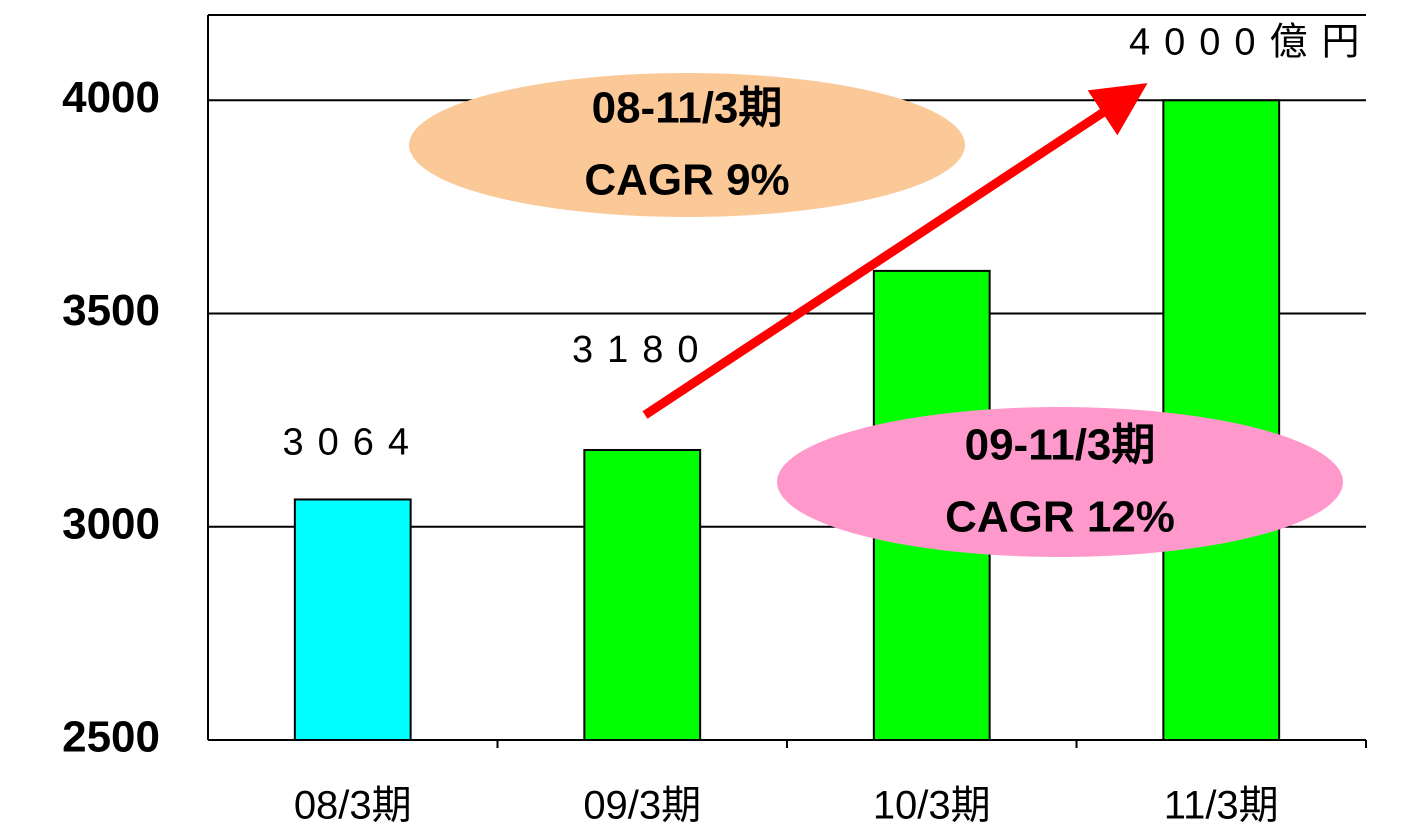 The image size is (1418, 835). What do you see at coordinates (111, 97) in the screenshot?
I see `y-tick-label: 4000` at bounding box center [111, 97].